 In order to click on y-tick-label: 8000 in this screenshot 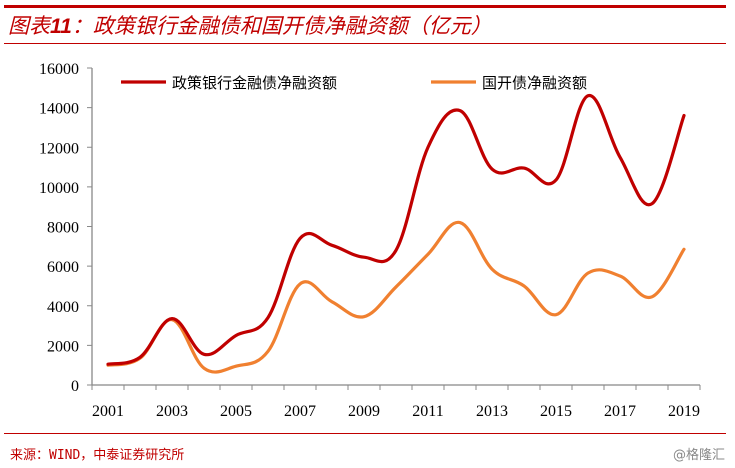, I will do `click(63, 228)`.